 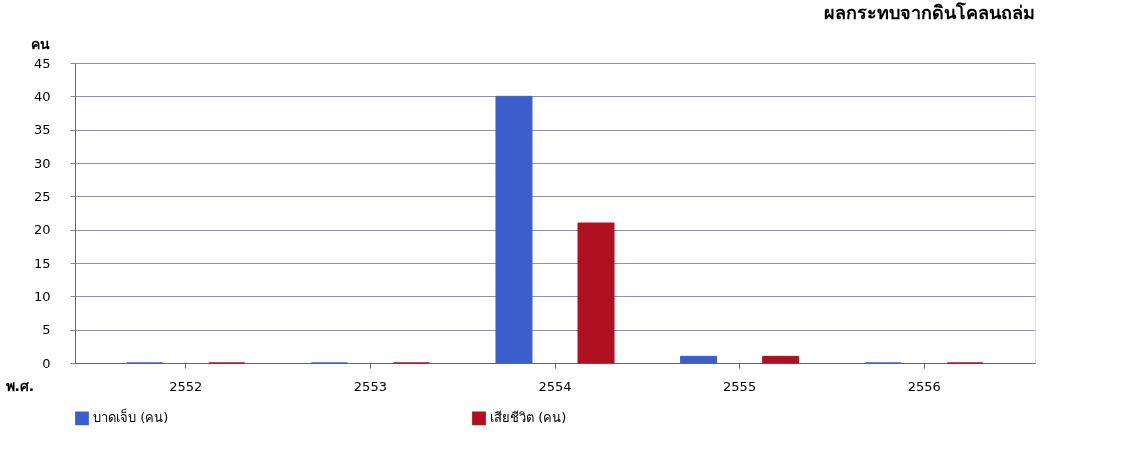 I want to click on y-tick-label: 20, so click(x=42, y=230).